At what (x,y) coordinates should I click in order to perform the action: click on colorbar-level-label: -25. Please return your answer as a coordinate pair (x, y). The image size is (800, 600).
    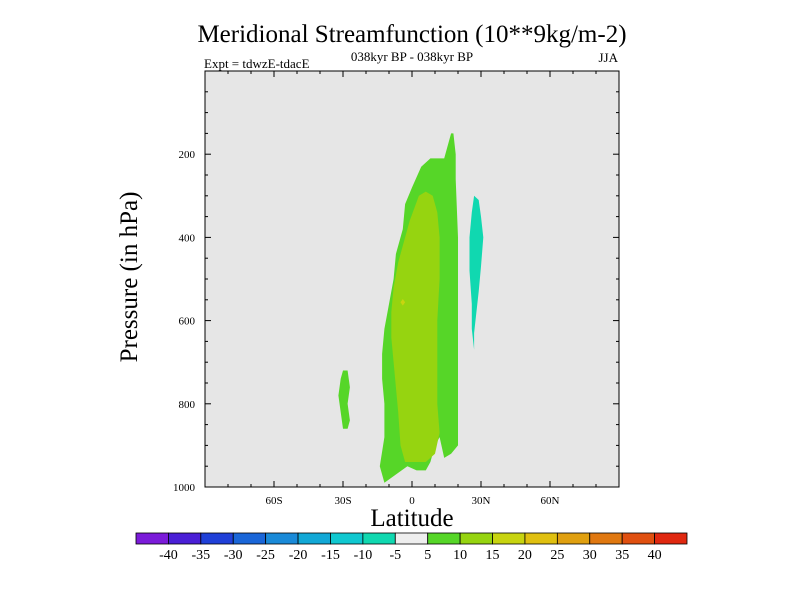
    Looking at the image, I should click on (265, 555).